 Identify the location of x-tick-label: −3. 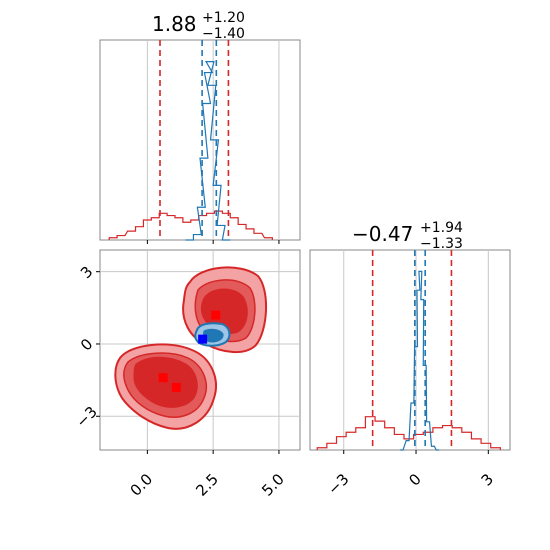
(338, 484).